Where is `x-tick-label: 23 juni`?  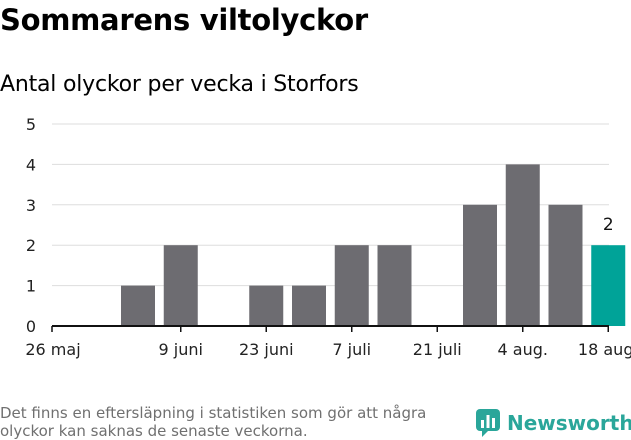
x-tick-label: 23 juni is located at coordinates (266, 349).